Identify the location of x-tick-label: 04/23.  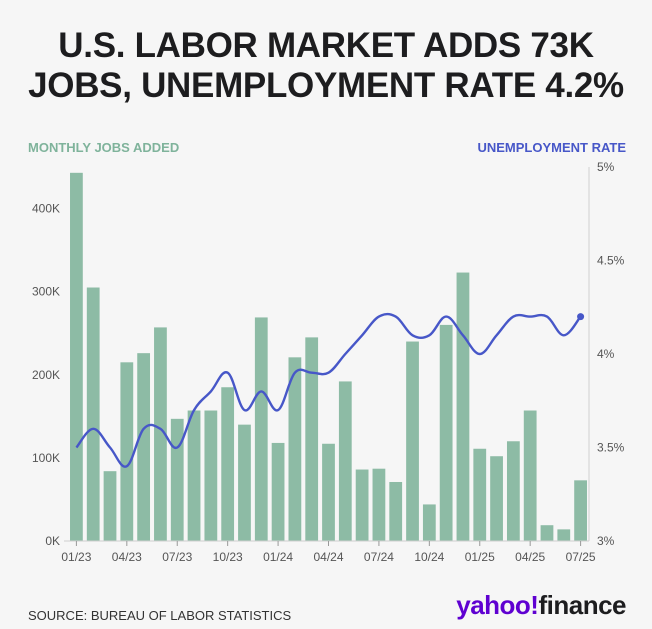
(127, 557).